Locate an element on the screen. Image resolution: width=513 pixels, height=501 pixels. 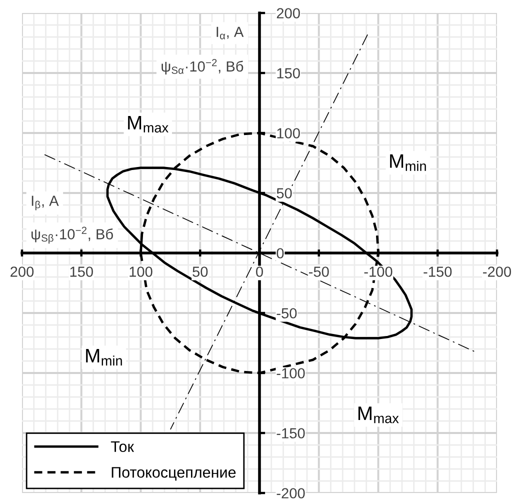
y-tick-label: 100 is located at coordinates (288, 133).